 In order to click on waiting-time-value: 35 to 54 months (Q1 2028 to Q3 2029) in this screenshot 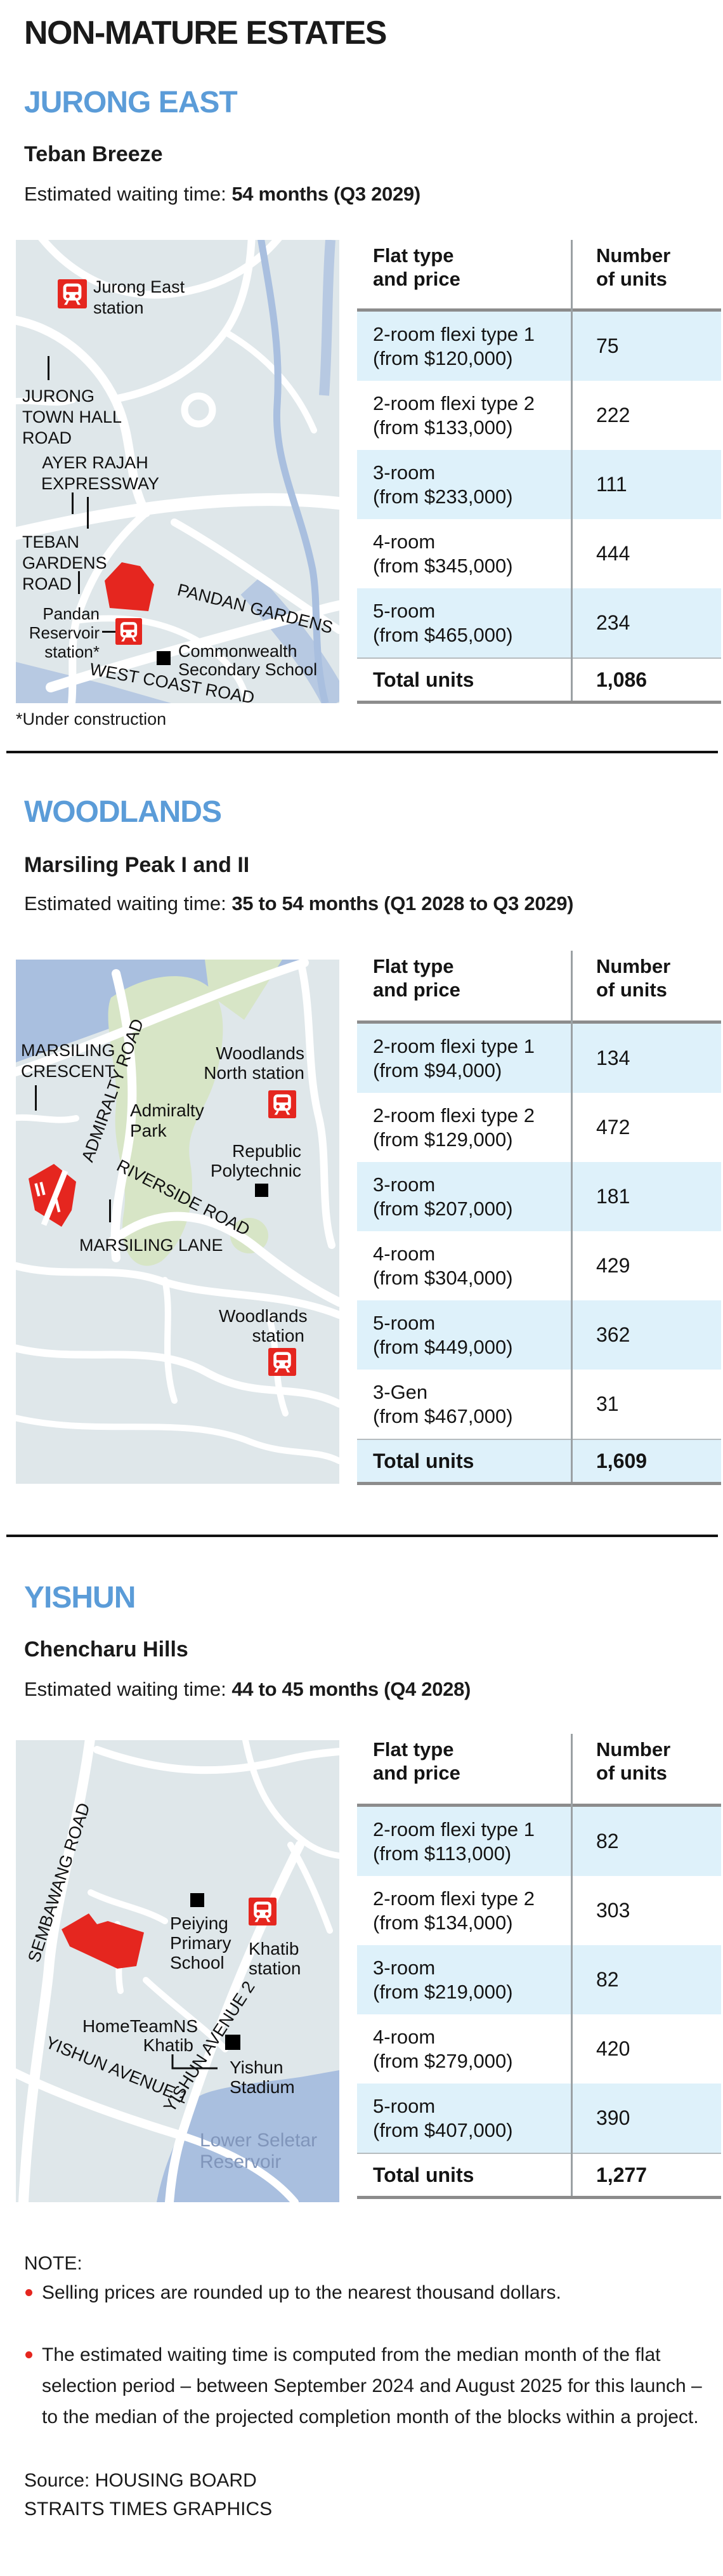, I will do `click(402, 904)`.